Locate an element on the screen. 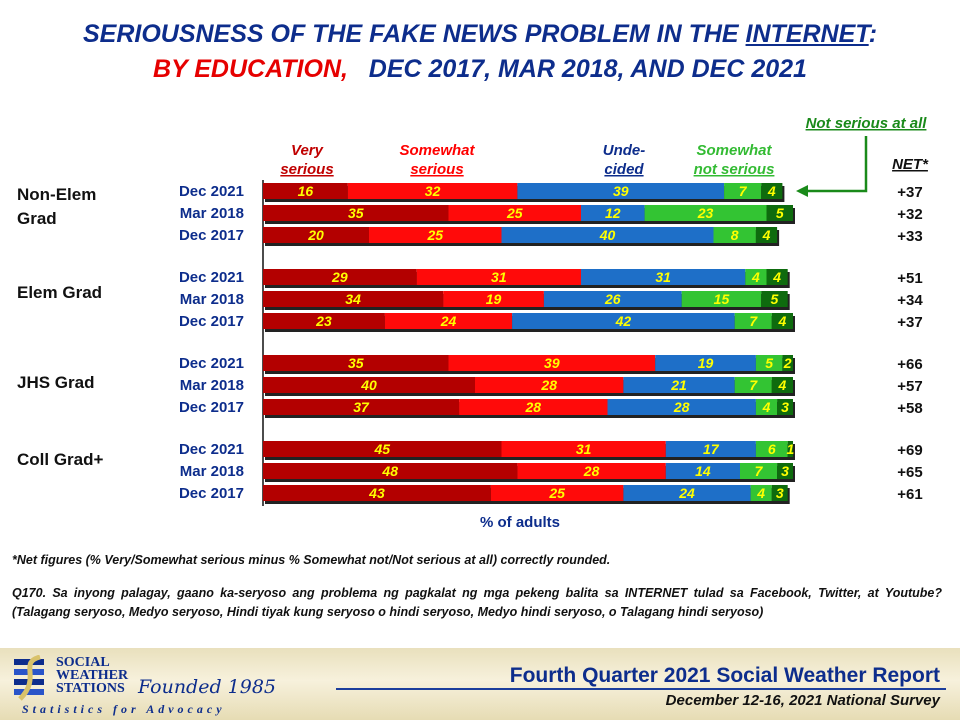 The width and height of the screenshot is (960, 720). title-red-part: BY EDUCATION, is located at coordinates (250, 69).